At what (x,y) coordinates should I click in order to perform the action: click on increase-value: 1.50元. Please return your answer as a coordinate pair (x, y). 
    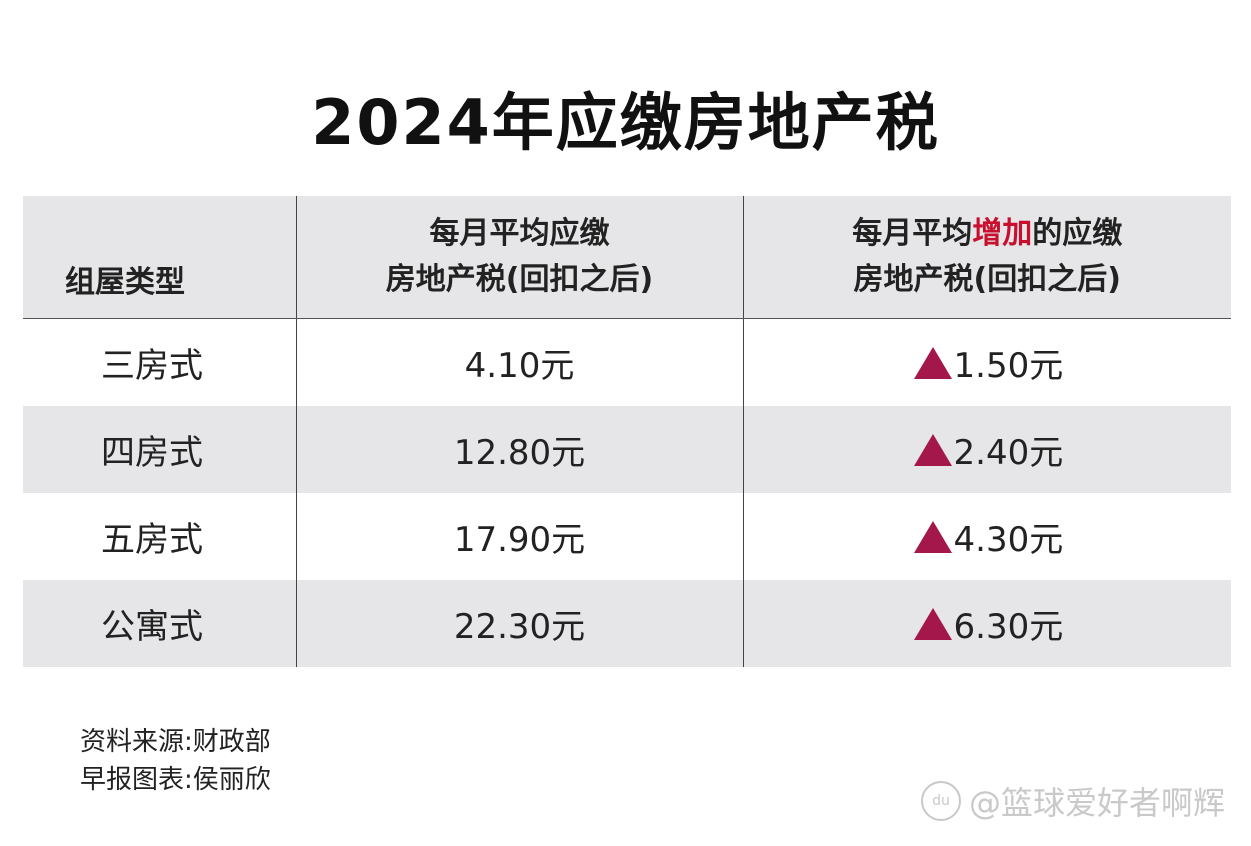
    Looking at the image, I should click on (1008, 366).